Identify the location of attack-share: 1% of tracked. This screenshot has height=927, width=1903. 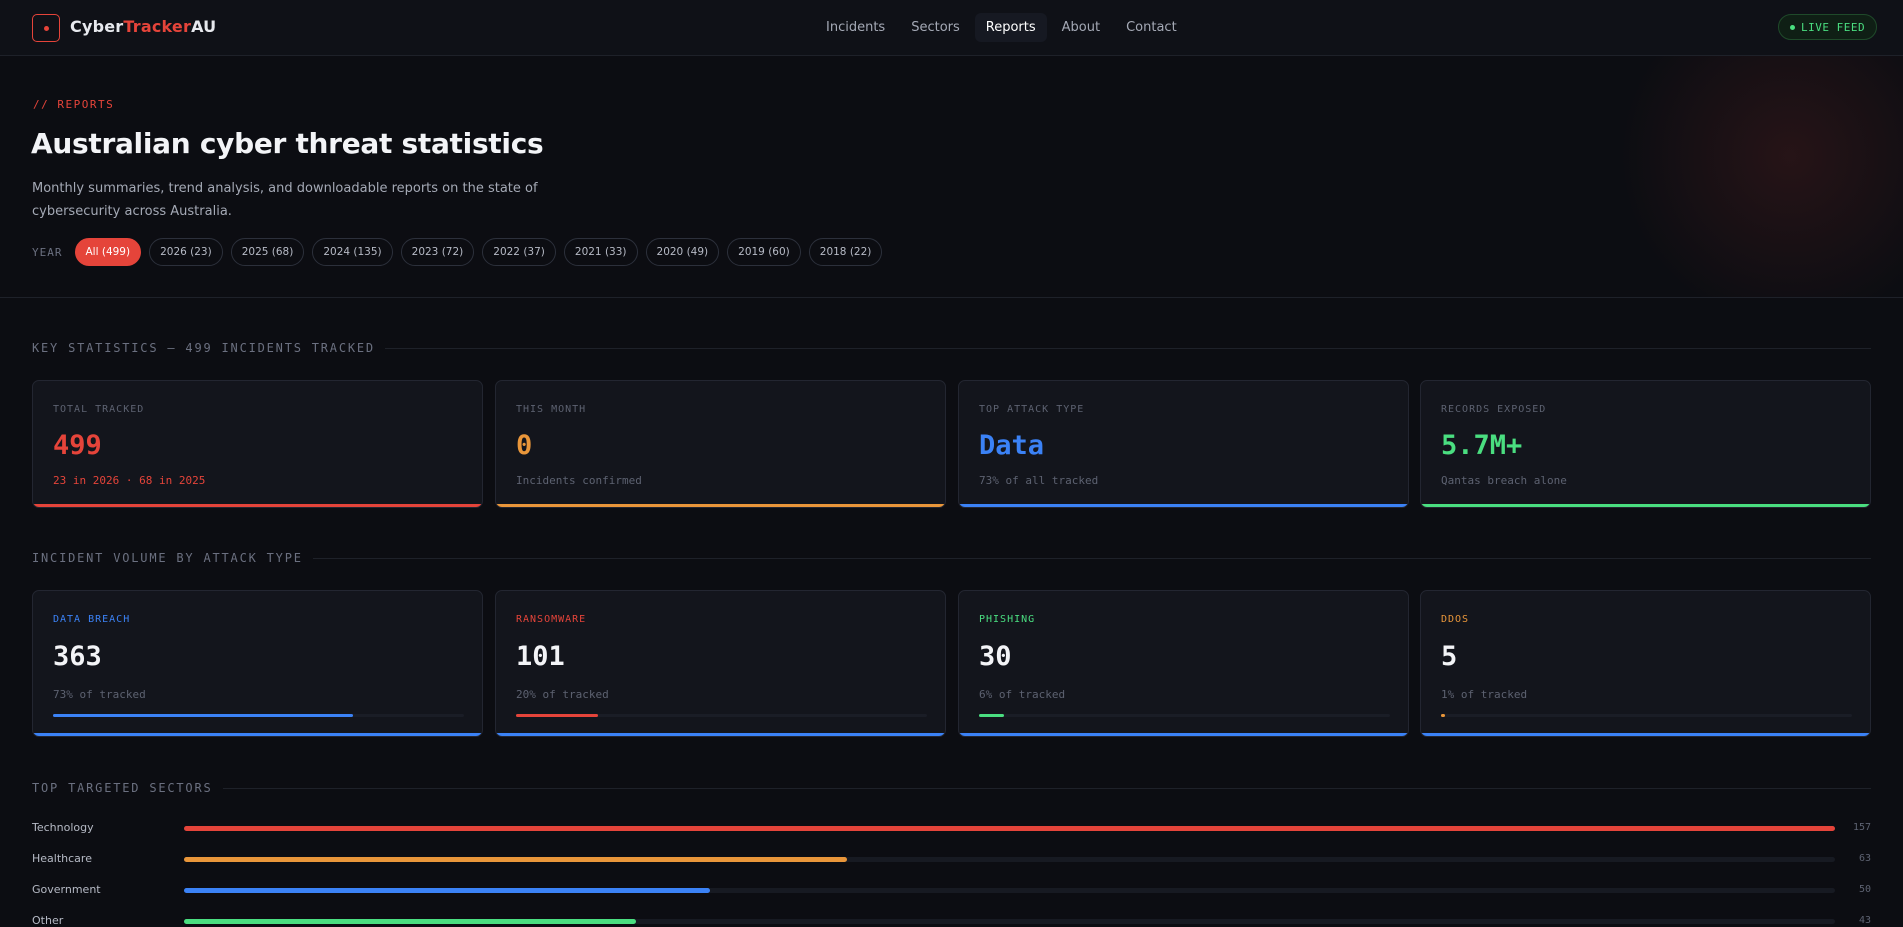
(1484, 694).